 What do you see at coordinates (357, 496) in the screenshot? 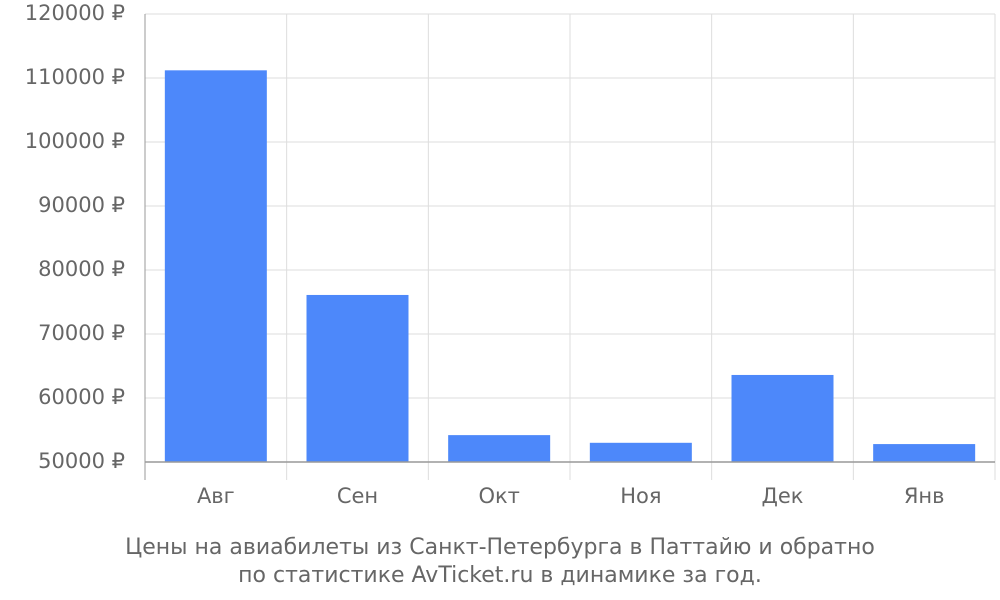
I see `x-tick-label: Сен` at bounding box center [357, 496].